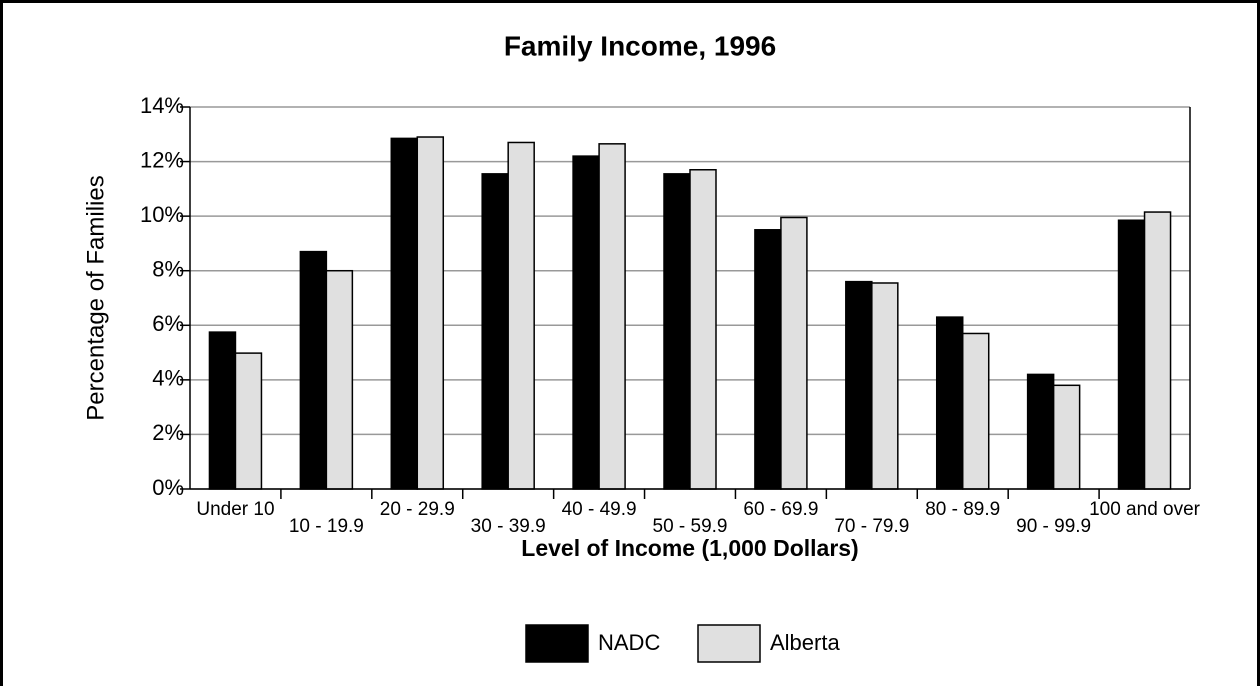 The height and width of the screenshot is (686, 1260). What do you see at coordinates (805, 642) in the screenshot?
I see `legend-label: Alberta` at bounding box center [805, 642].